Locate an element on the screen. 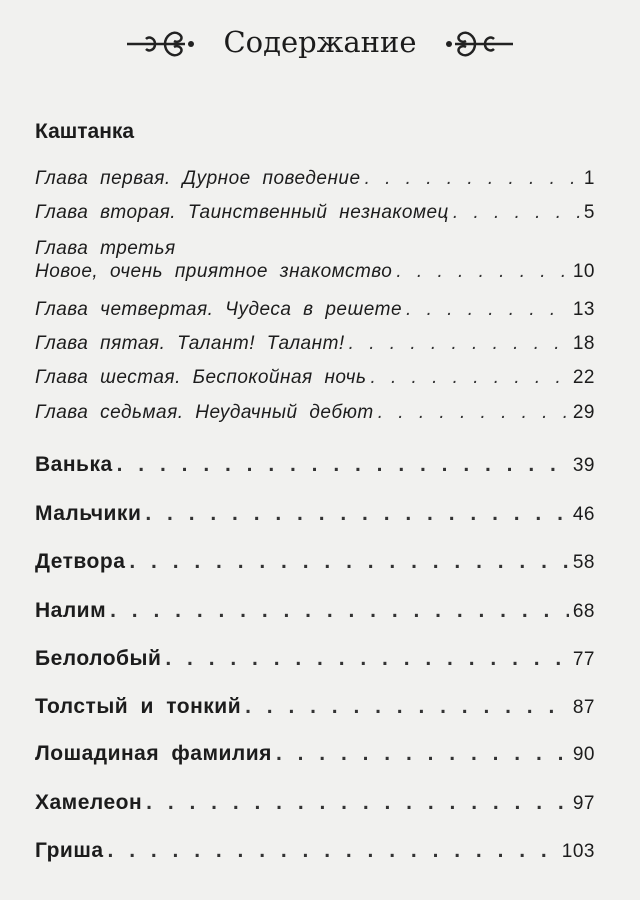 This screenshot has height=900, width=640. entry-page: 77 is located at coordinates (583, 659).